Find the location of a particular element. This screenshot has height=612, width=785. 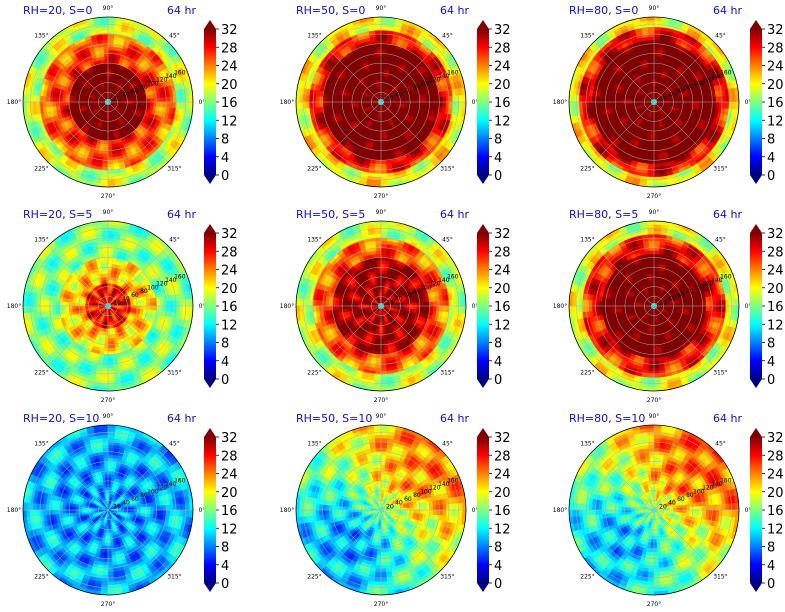

theta-tick-label: 180° is located at coordinates (560, 102).